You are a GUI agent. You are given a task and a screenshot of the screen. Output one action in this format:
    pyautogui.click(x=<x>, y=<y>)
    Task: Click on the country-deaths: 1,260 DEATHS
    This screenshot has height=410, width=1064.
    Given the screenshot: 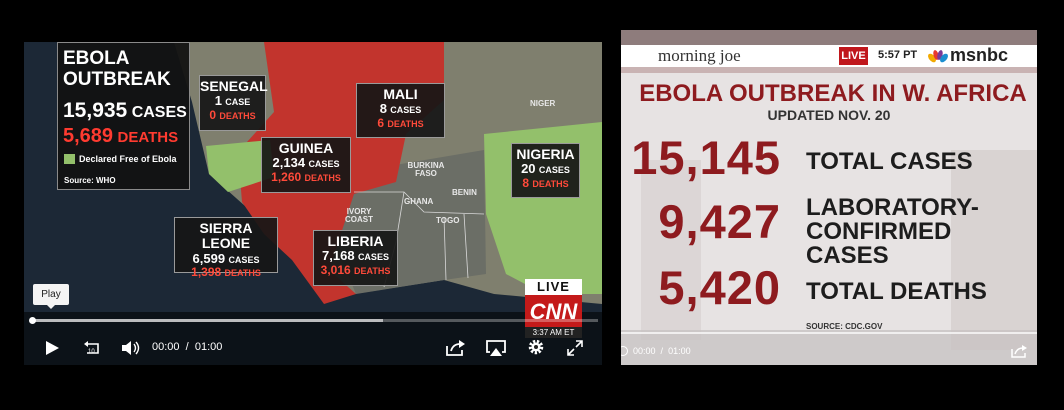 What is the action you would take?
    pyautogui.click(x=306, y=177)
    